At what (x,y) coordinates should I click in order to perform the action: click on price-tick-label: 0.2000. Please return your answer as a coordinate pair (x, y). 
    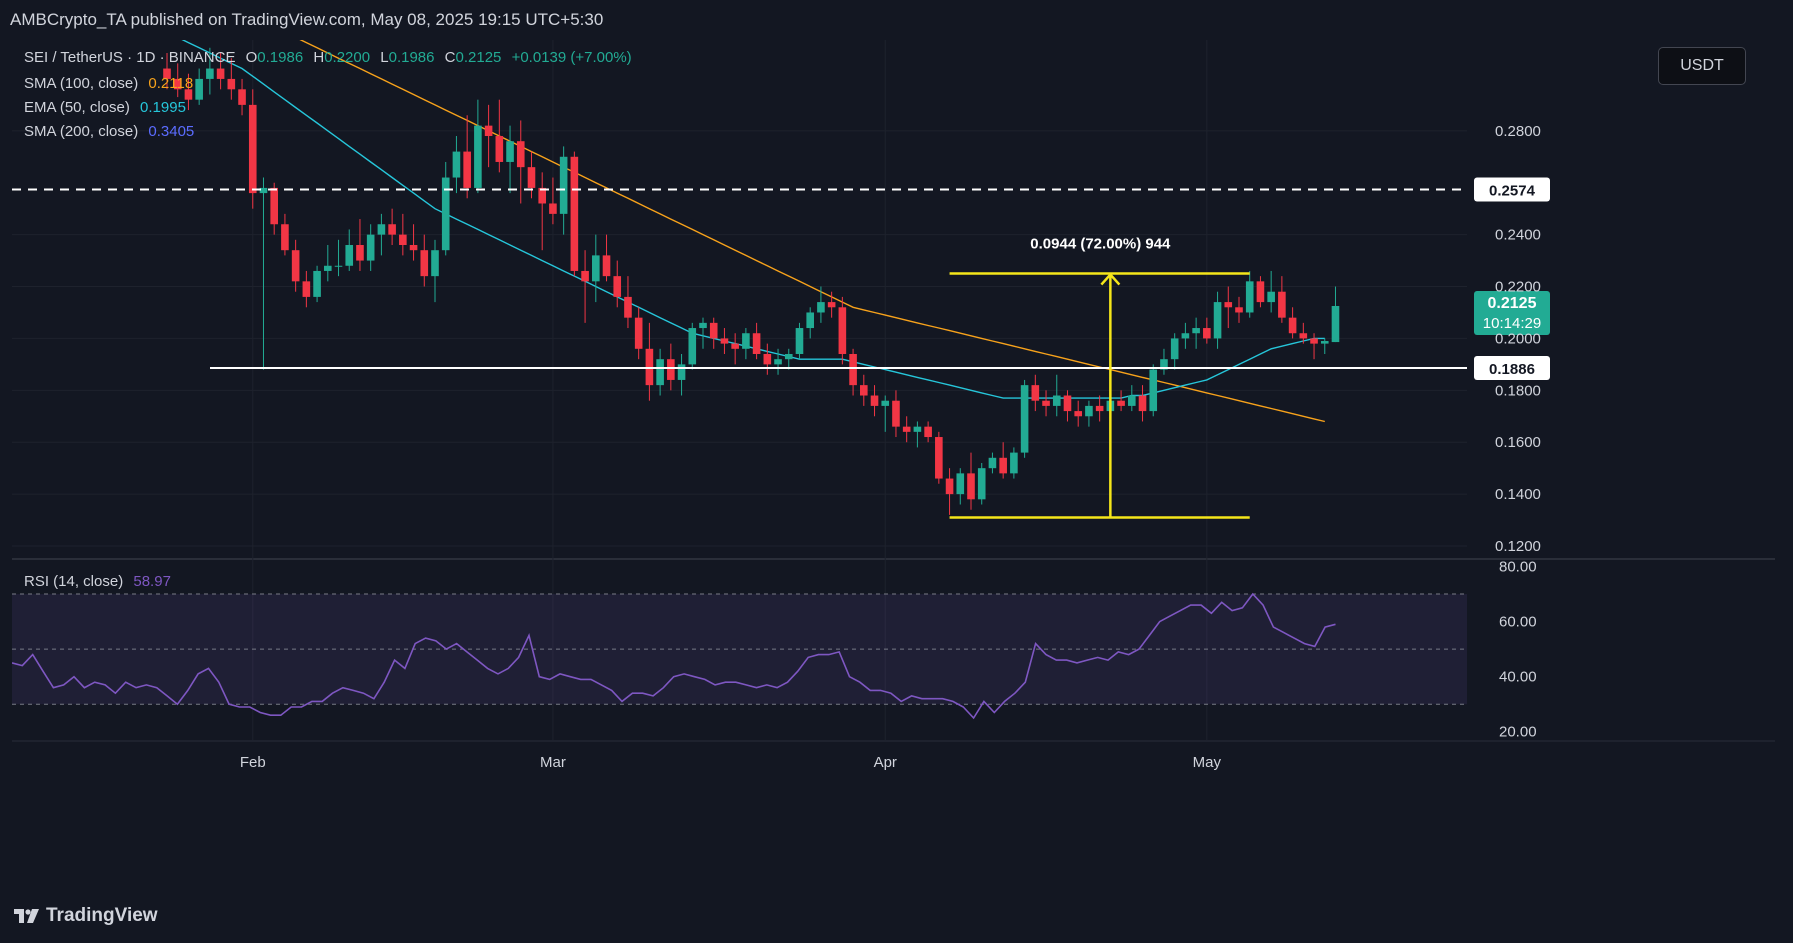
    Looking at the image, I should click on (1518, 338).